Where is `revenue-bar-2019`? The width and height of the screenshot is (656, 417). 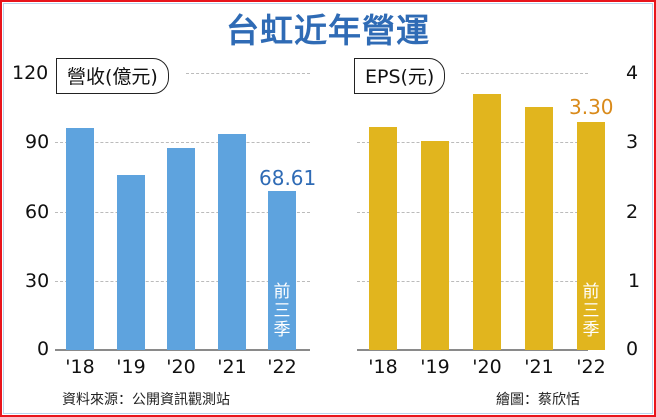 revenue-bar-2019 is located at coordinates (131, 262).